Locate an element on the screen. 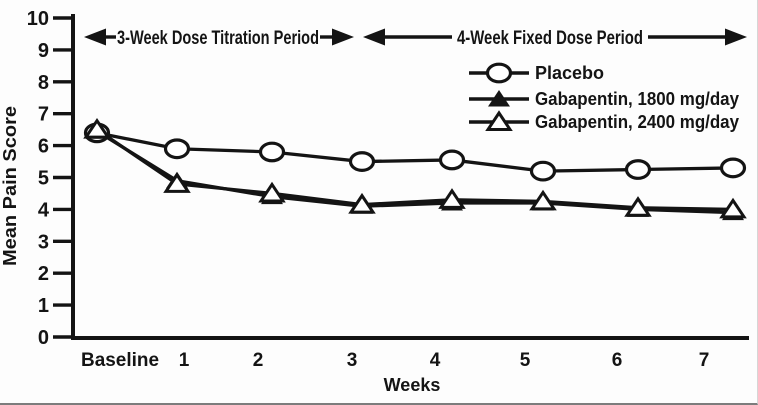  y-axis-title: Mean Pain Score is located at coordinates (10, 186).